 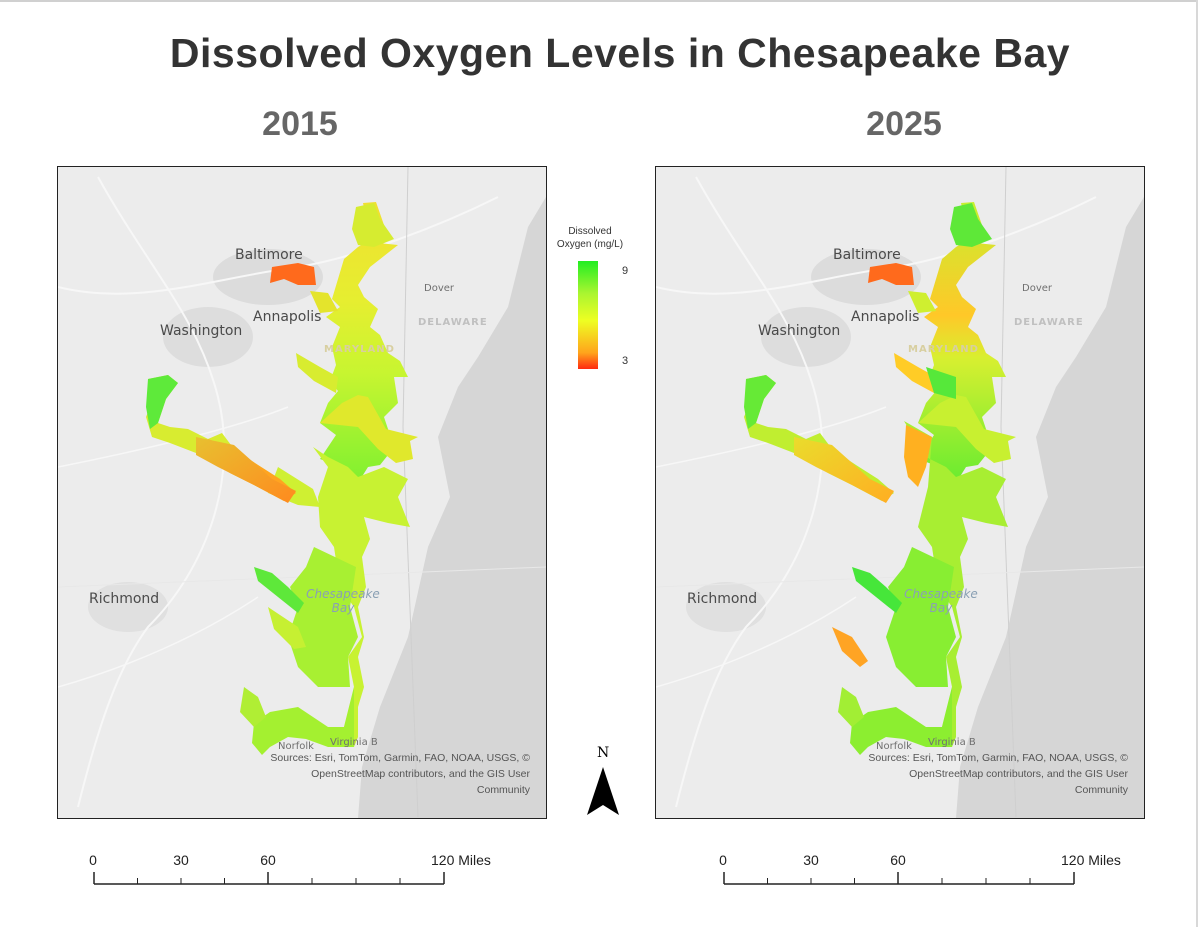 What do you see at coordinates (300, 124) in the screenshot?
I see `year-label-2015: 2015` at bounding box center [300, 124].